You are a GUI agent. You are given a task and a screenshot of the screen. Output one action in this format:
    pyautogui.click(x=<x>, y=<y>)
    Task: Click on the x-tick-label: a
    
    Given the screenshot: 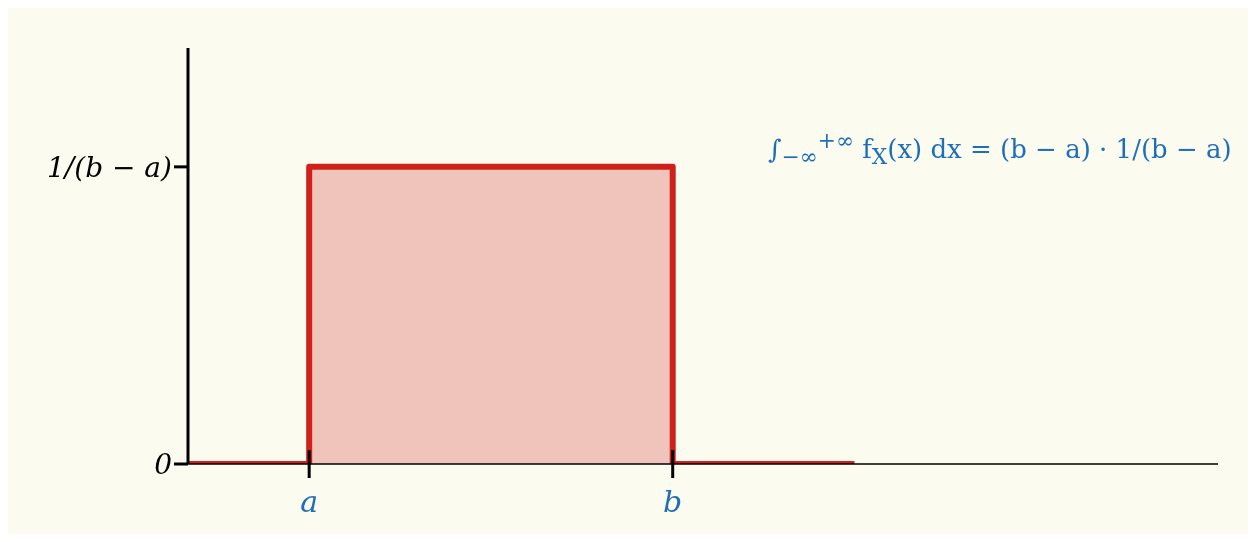 What is the action you would take?
    pyautogui.click(x=309, y=501)
    